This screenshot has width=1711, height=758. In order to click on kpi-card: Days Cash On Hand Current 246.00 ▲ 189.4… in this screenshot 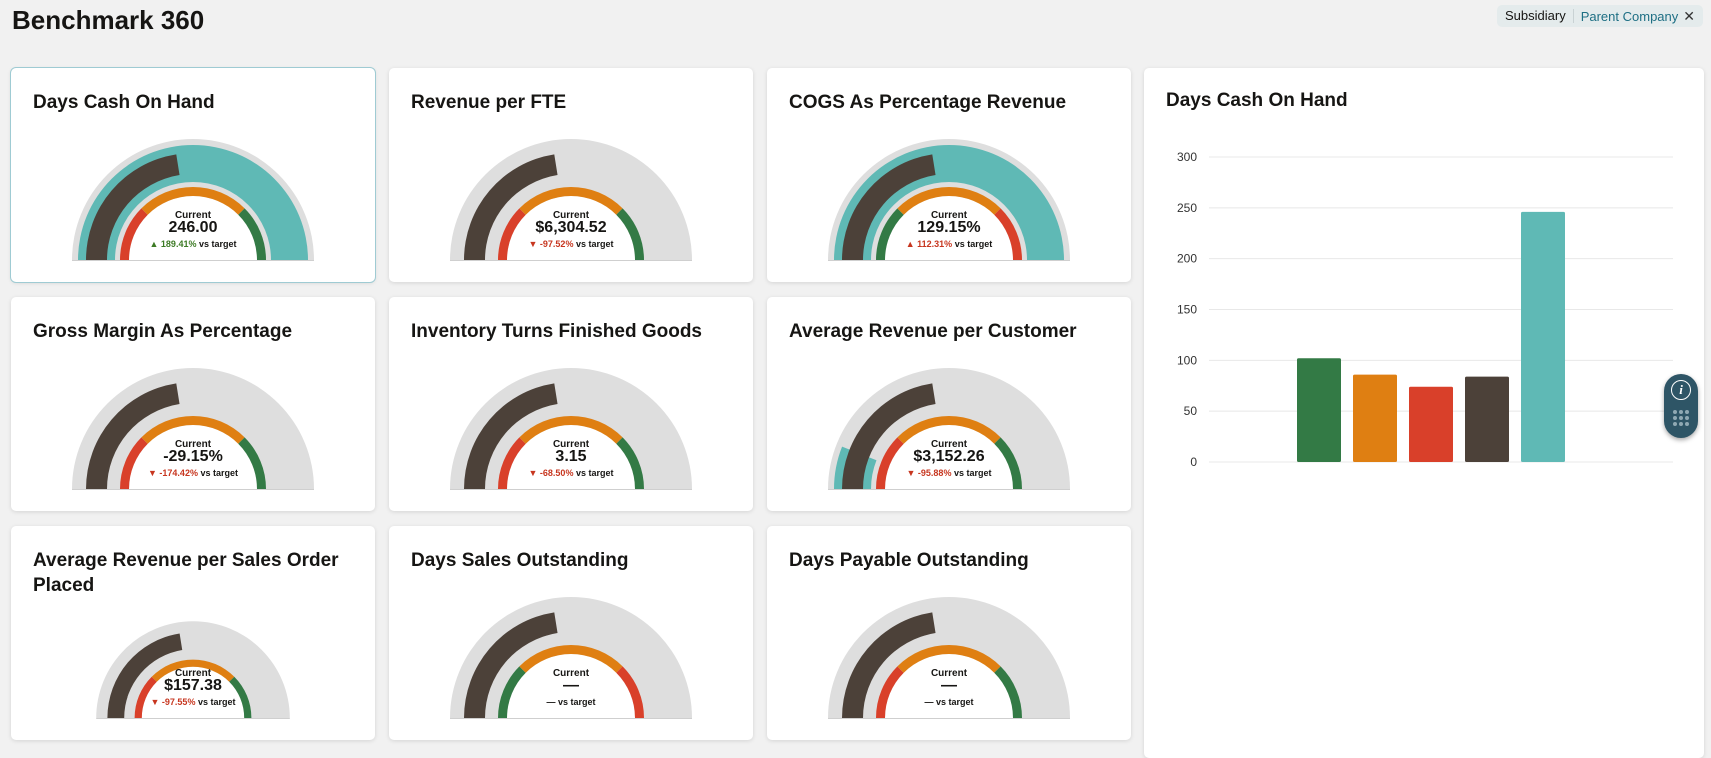, I will do `click(193, 175)`.